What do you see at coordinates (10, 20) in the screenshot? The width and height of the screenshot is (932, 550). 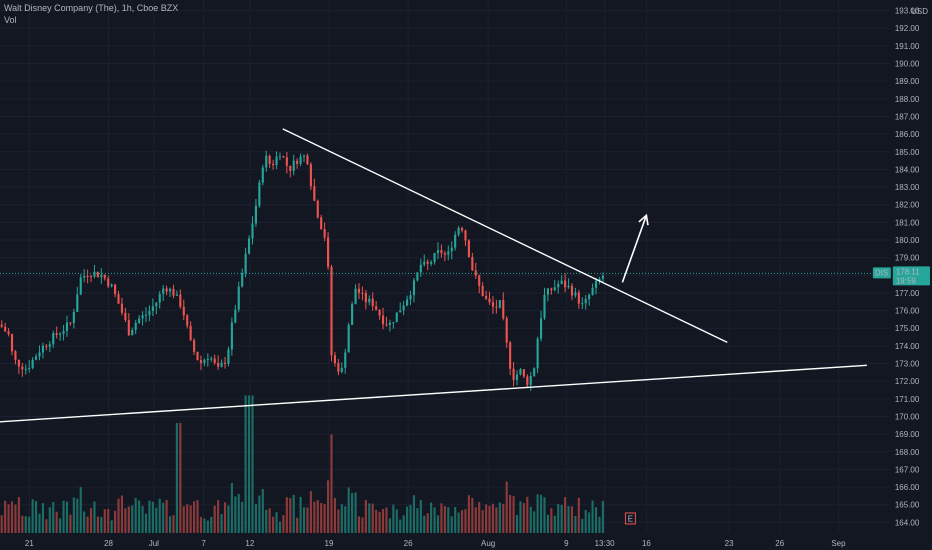 I see `volume-label: Vol` at bounding box center [10, 20].